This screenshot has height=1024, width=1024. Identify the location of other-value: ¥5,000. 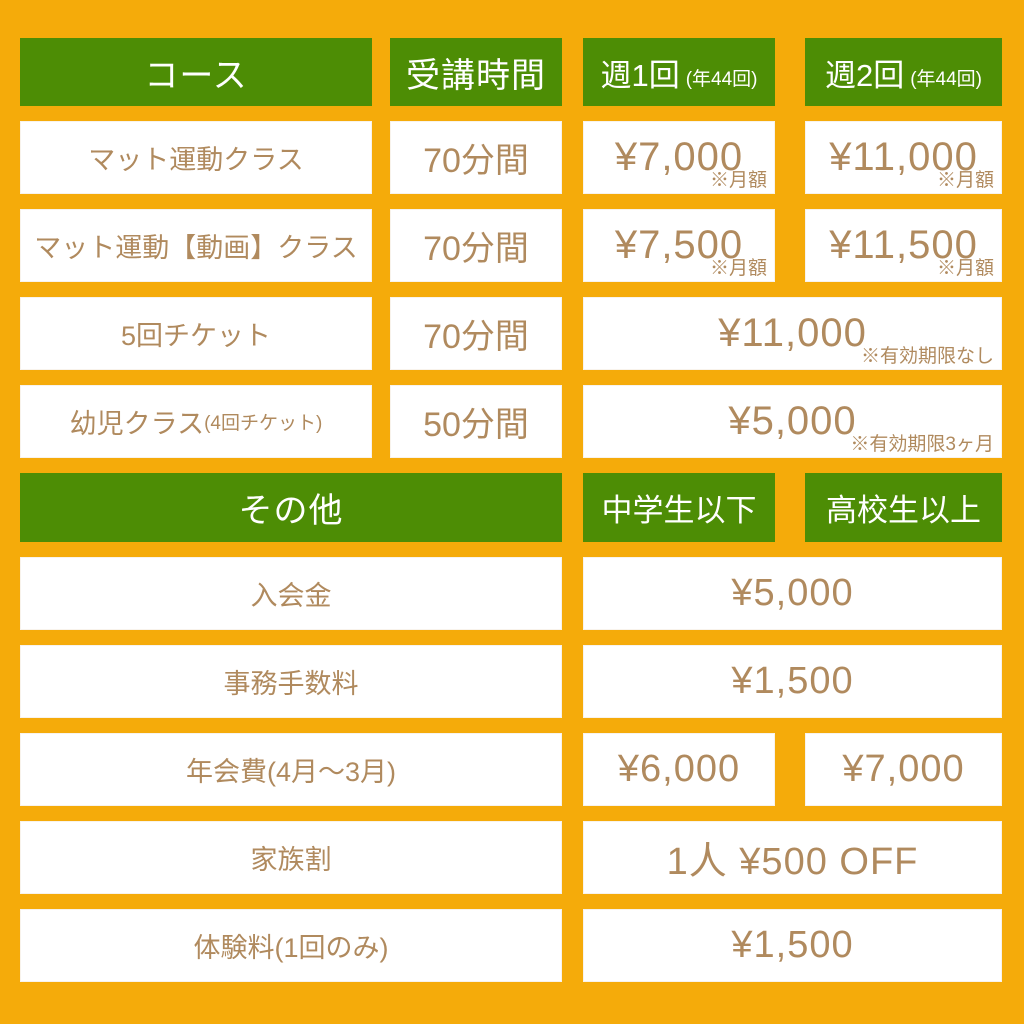
(792, 593).